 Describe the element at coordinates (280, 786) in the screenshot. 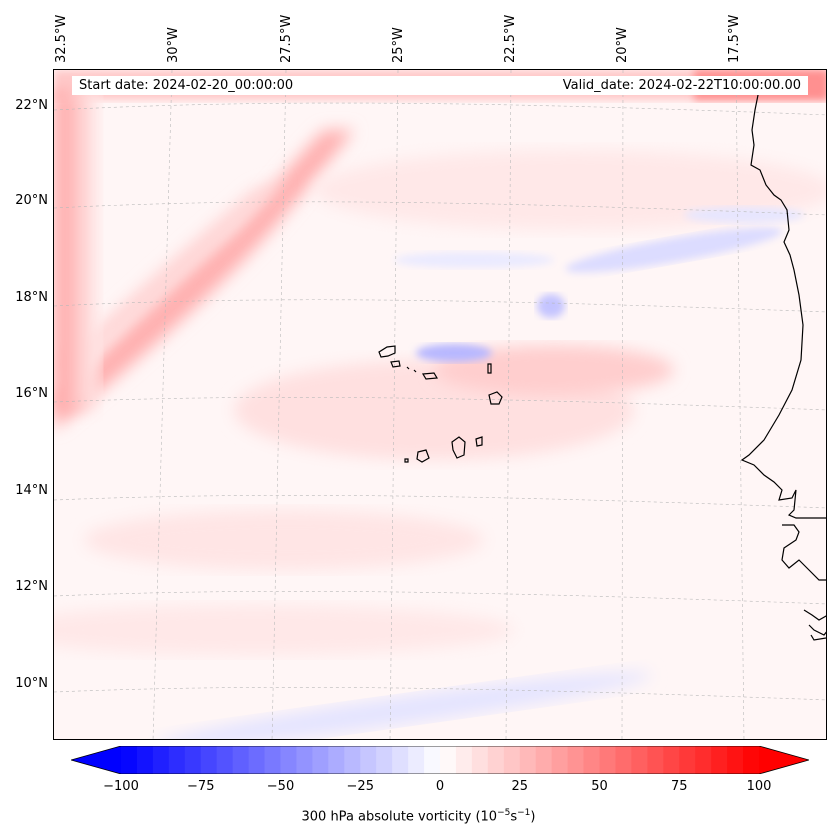

I see `colorbar-tick: −50` at that location.